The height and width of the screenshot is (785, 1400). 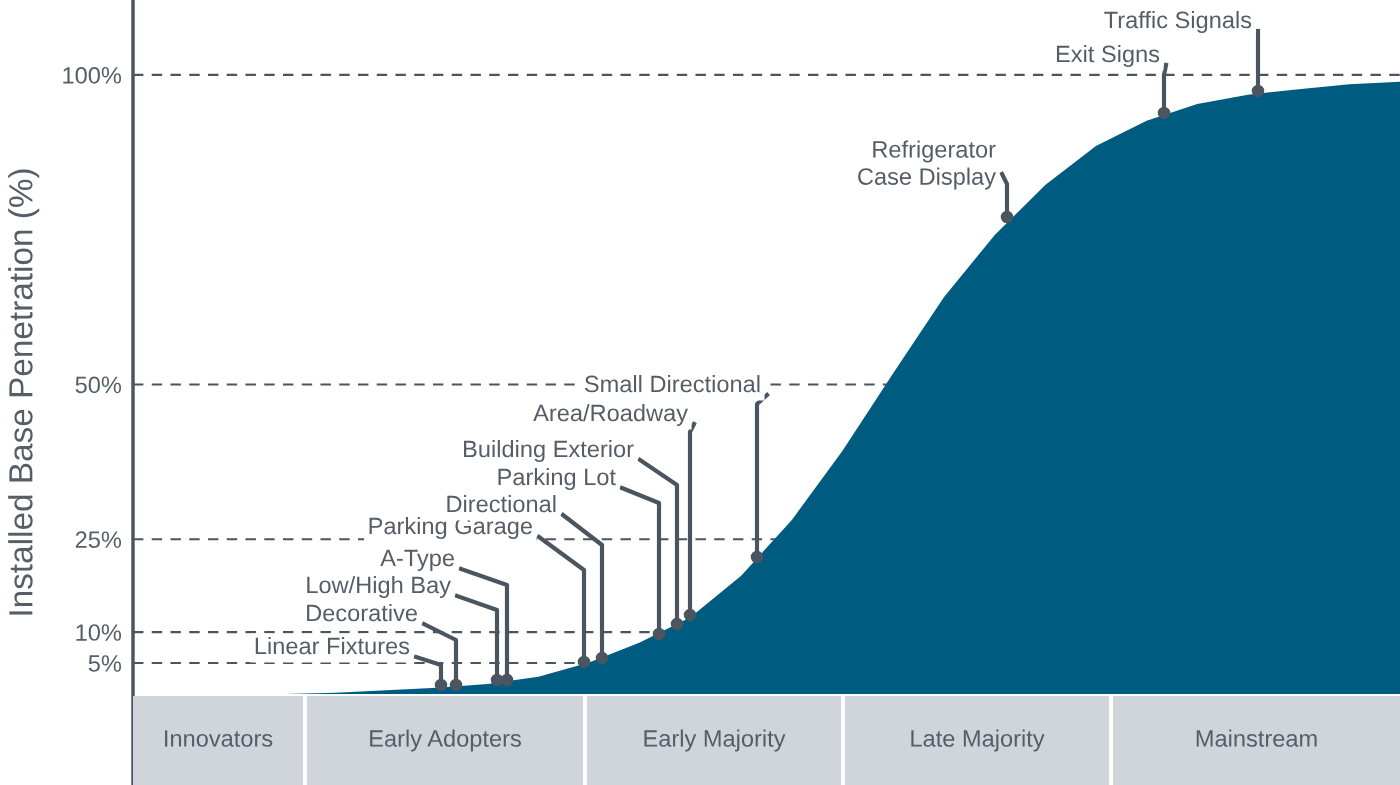 What do you see at coordinates (417, 560) in the screenshot?
I see `annotation: A-Type` at bounding box center [417, 560].